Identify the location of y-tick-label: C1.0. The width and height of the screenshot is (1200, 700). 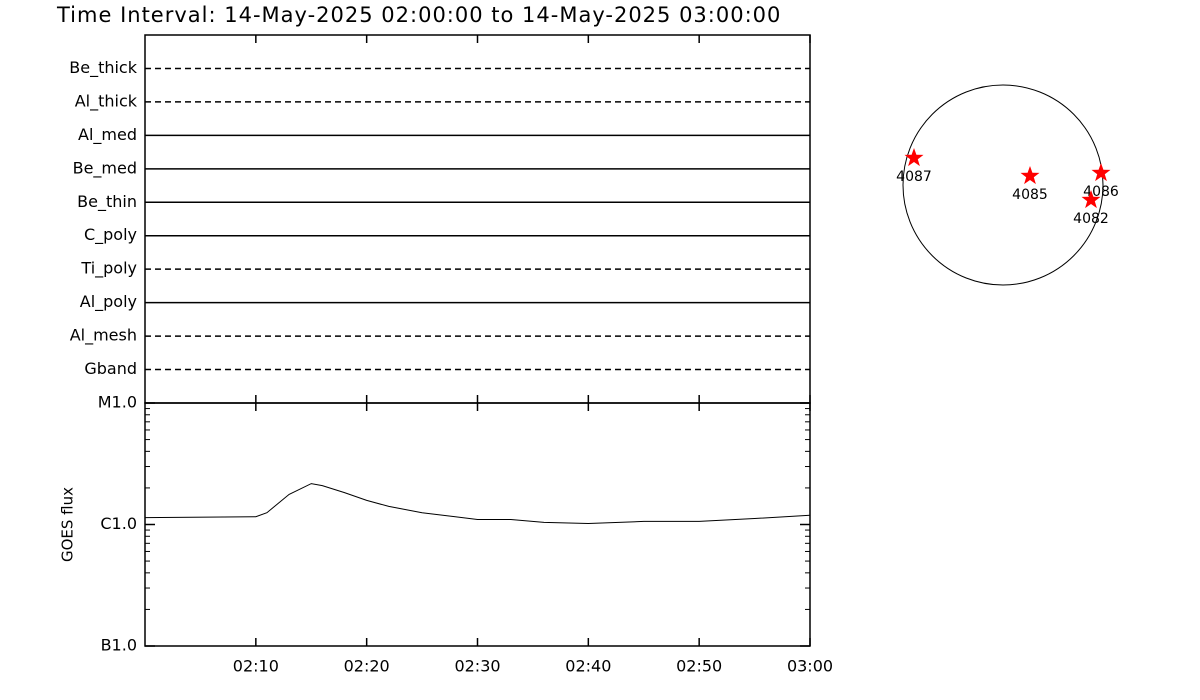
(118, 523).